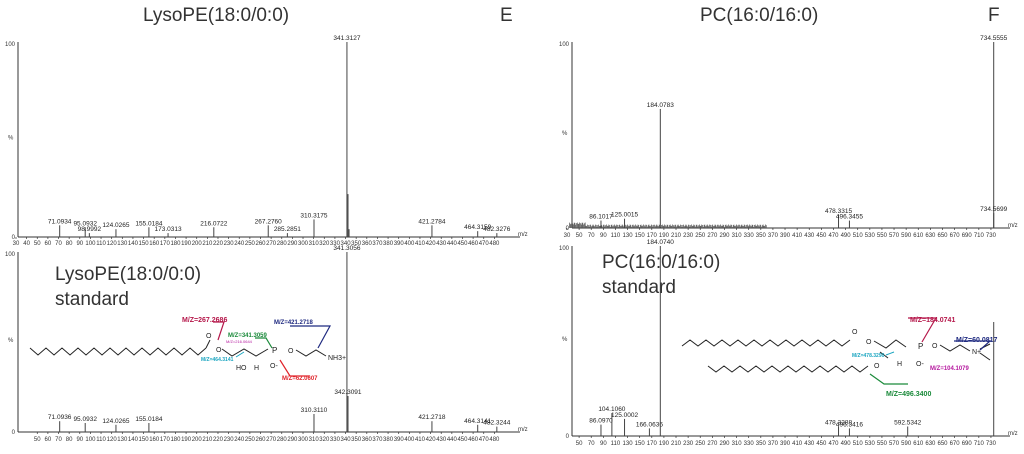 The height and width of the screenshot is (454, 1024). What do you see at coordinates (676, 236) in the screenshot?
I see `f-sample-x-tick-label: 210` at bounding box center [676, 236].